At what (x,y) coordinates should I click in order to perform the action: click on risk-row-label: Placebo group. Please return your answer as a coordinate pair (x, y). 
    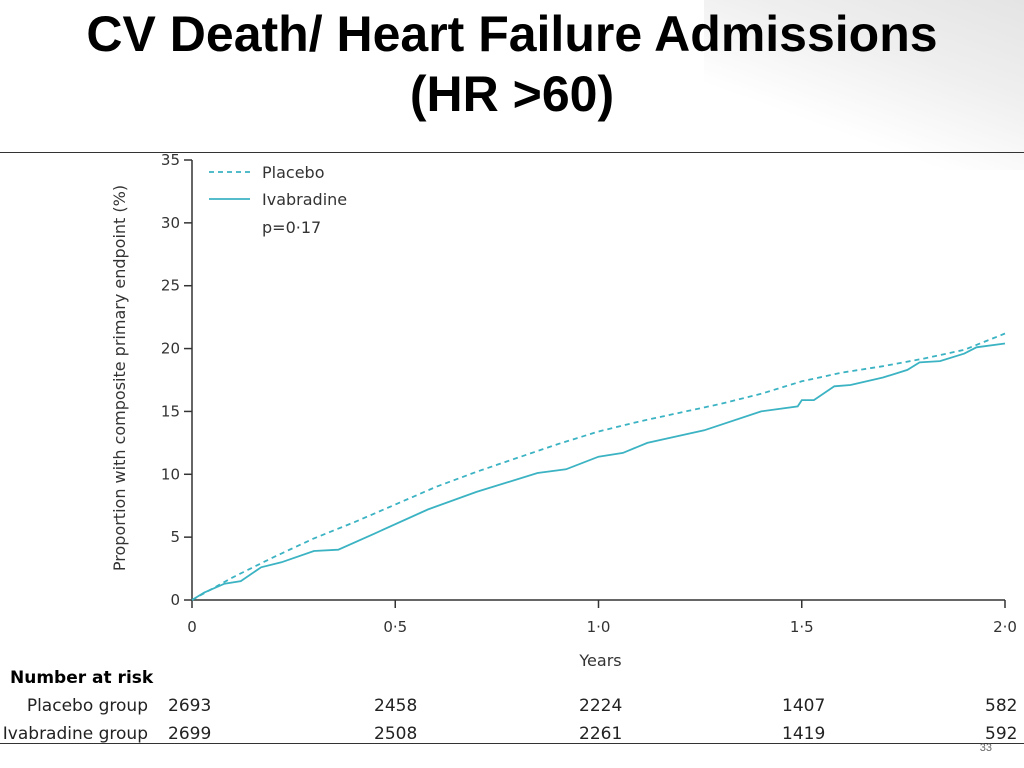
    Looking at the image, I should click on (87, 706).